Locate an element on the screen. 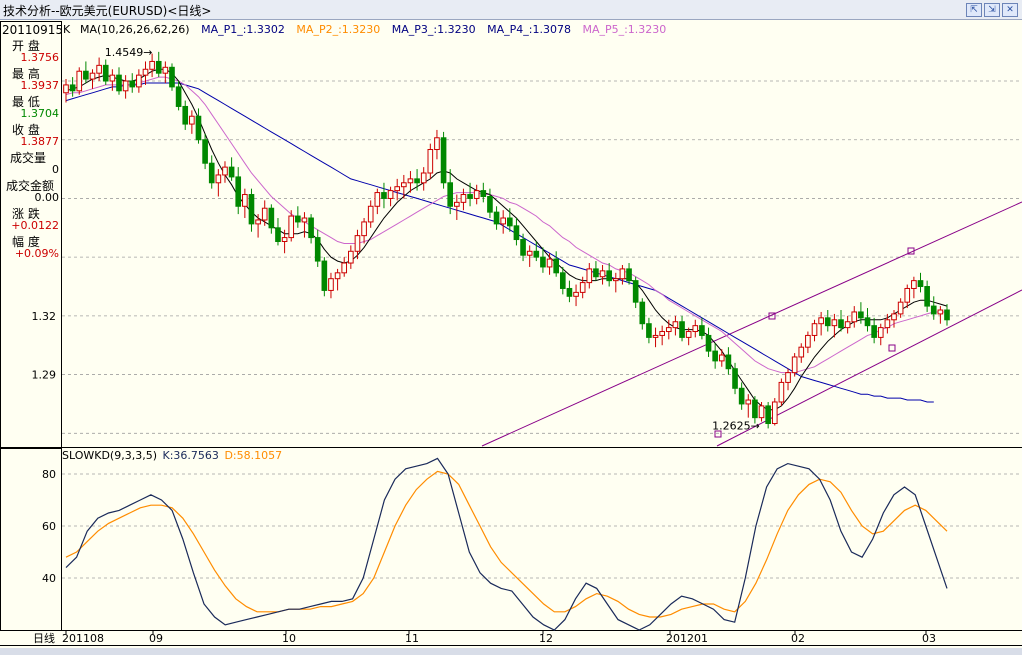 This screenshot has height=655, width=1022. info-label-volume: 成交量 is located at coordinates (28, 158).